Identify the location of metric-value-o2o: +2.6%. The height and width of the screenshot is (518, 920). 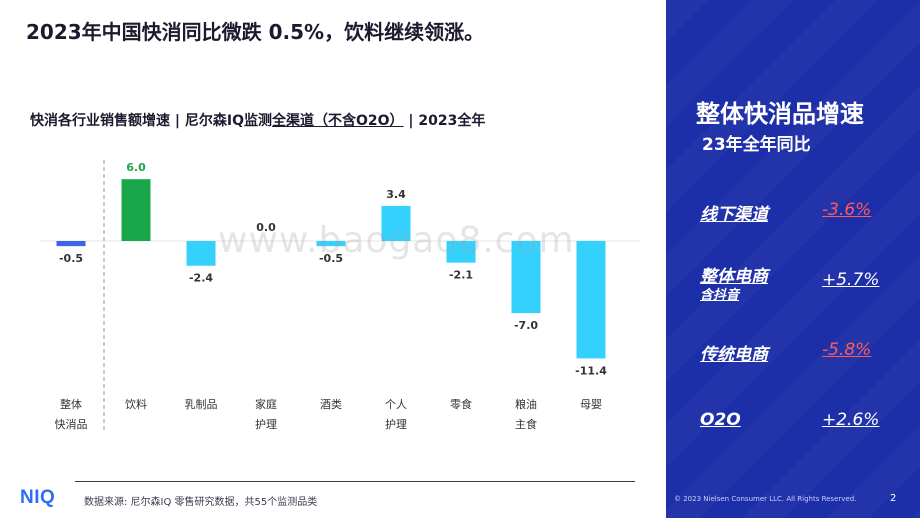
(851, 420).